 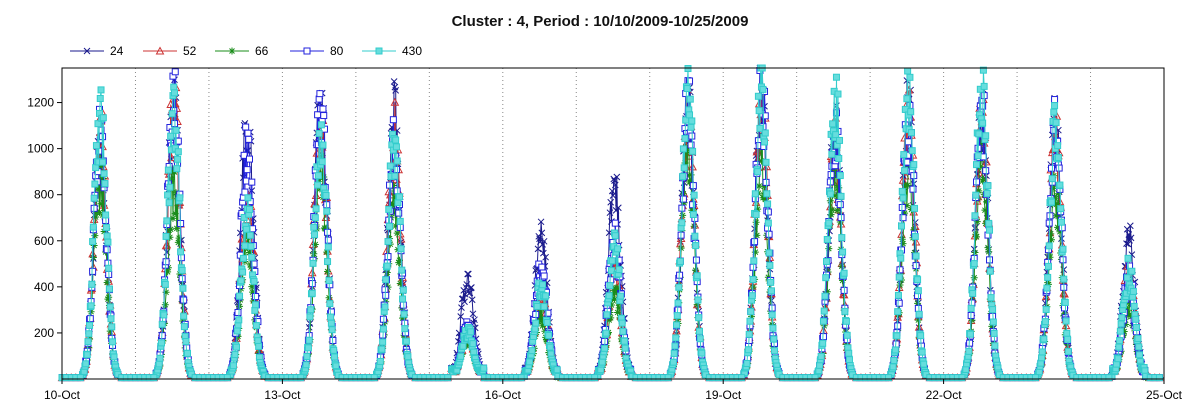 I want to click on legend: 24 52 66 80 430, so click(x=246, y=51).